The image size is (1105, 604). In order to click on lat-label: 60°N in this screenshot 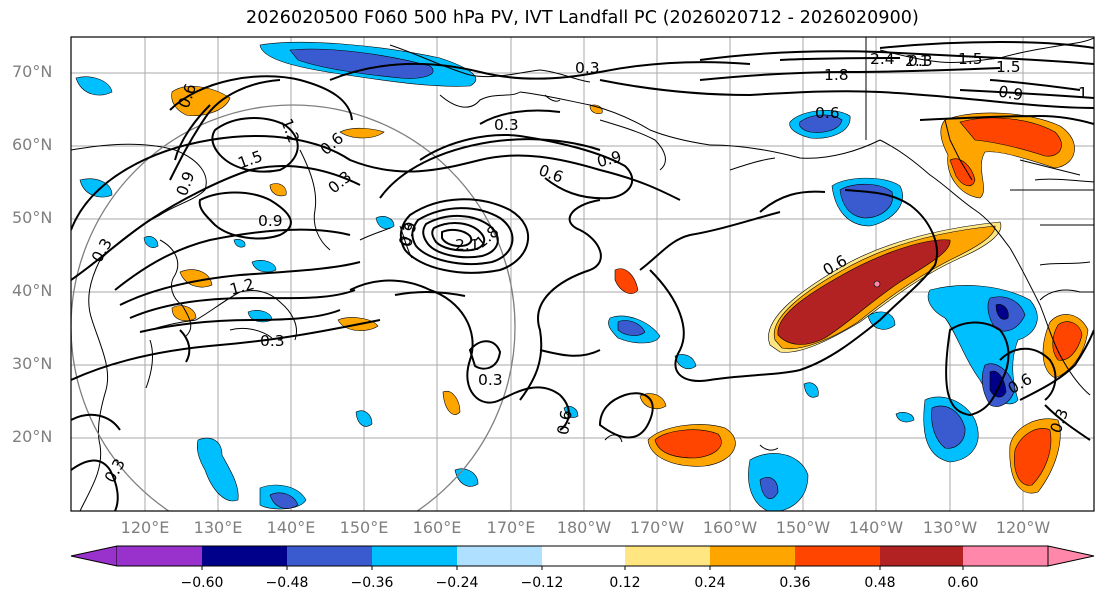, I will do `click(32, 144)`.